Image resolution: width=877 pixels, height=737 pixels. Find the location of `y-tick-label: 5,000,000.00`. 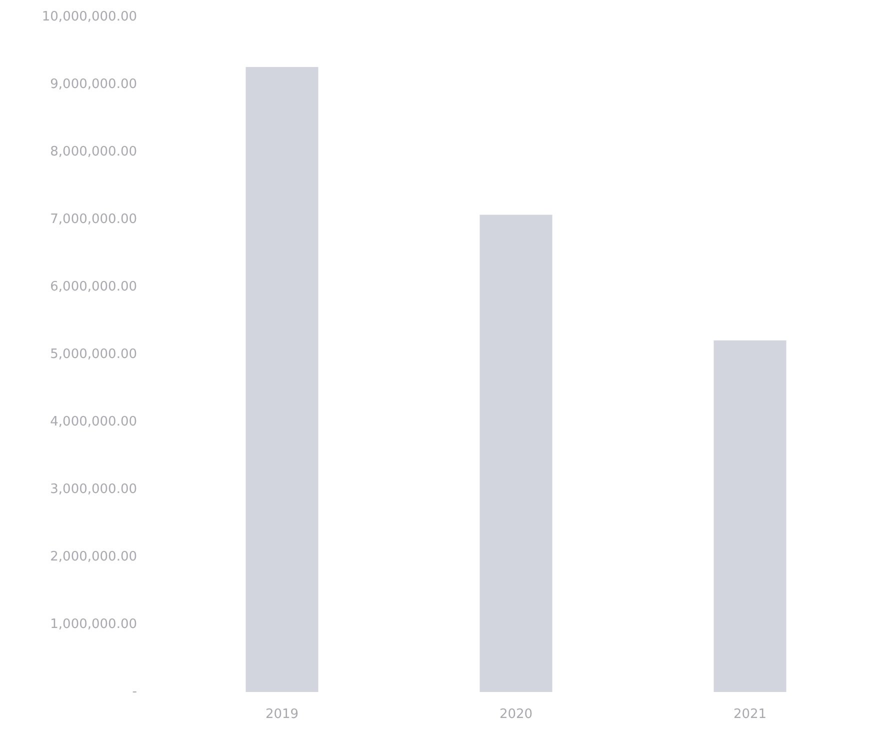

y-tick-label: 5,000,000.00 is located at coordinates (93, 354).